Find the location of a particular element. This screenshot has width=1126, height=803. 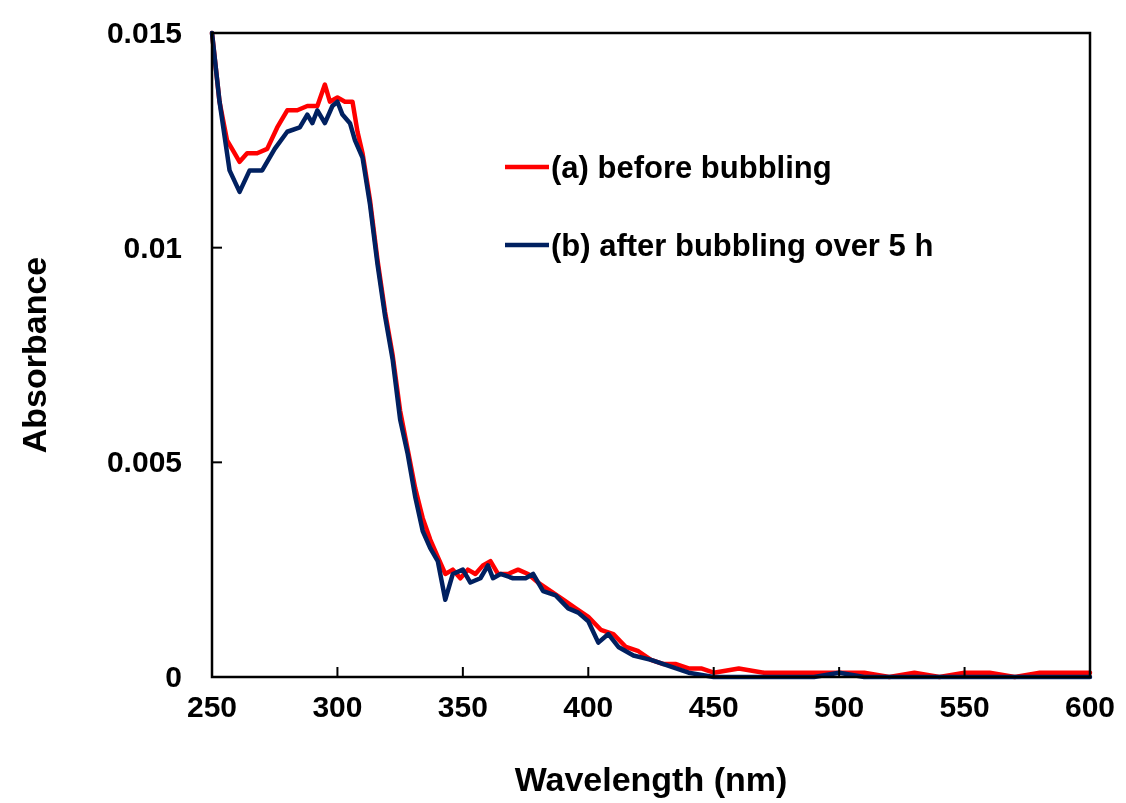

x-tick-label: 400 is located at coordinates (588, 706).